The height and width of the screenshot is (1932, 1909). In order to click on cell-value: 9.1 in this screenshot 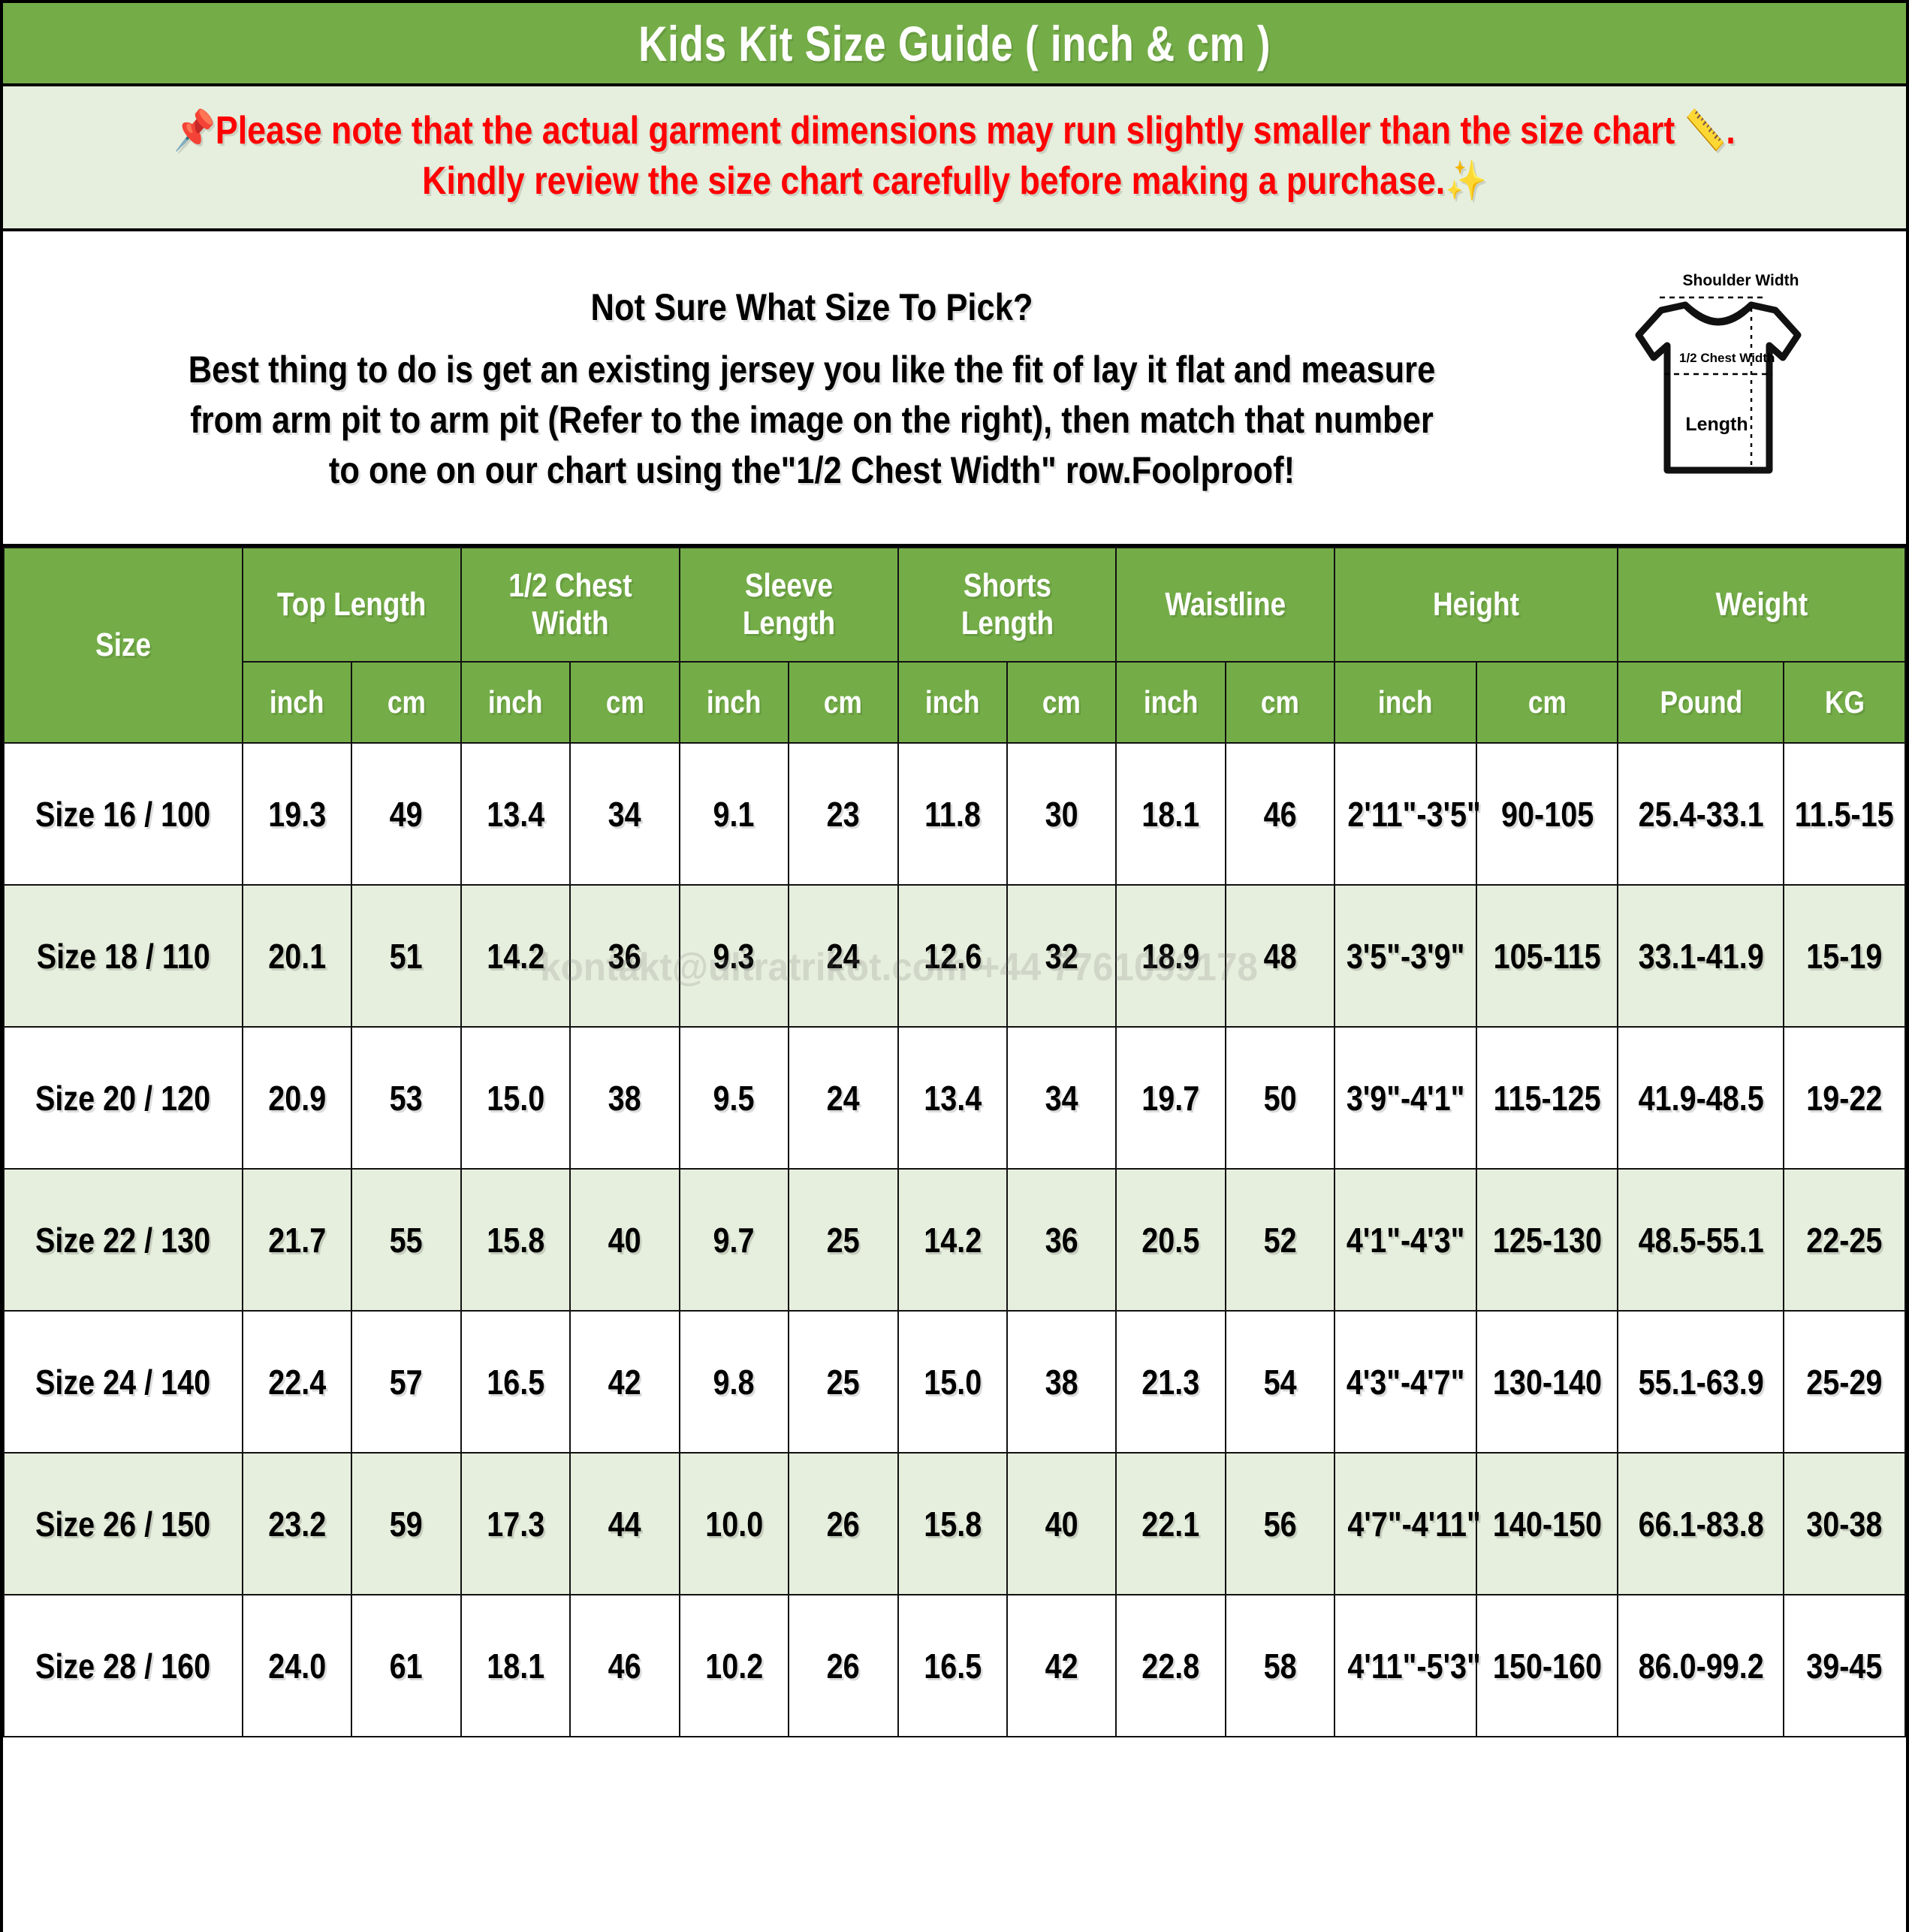, I will do `click(734, 814)`.